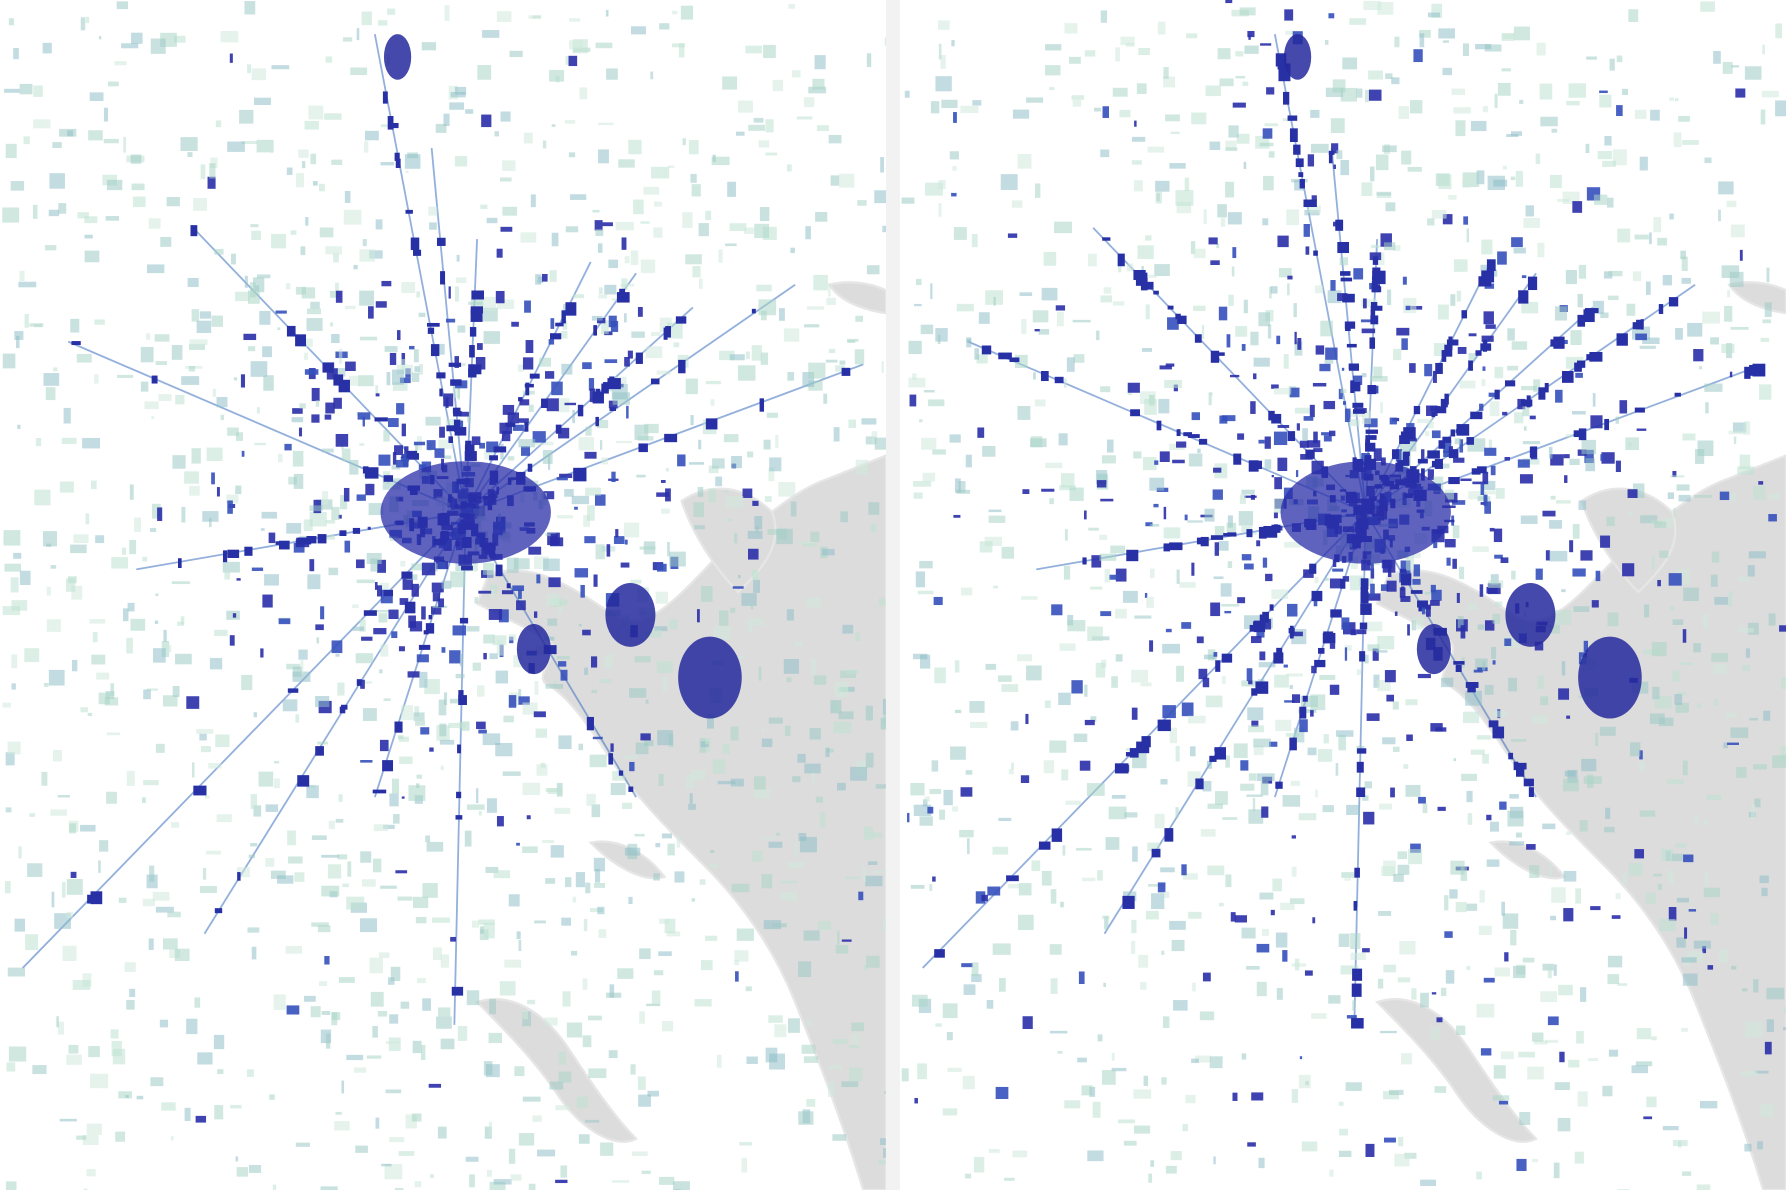 This screenshot has width=1786, height=1190. What do you see at coordinates (1235, 723) in the screenshot?
I see `road` at bounding box center [1235, 723].